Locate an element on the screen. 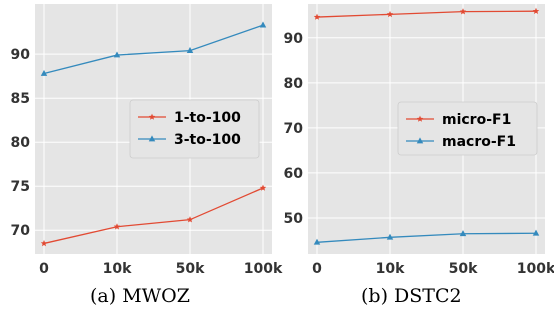 The width and height of the screenshot is (554, 320). series-line-macro-F1 is located at coordinates (426, 237).